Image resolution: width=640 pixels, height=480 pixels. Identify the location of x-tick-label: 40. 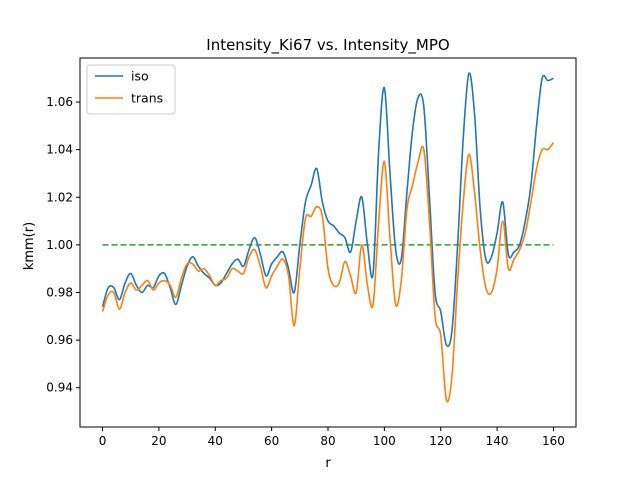
(215, 441).